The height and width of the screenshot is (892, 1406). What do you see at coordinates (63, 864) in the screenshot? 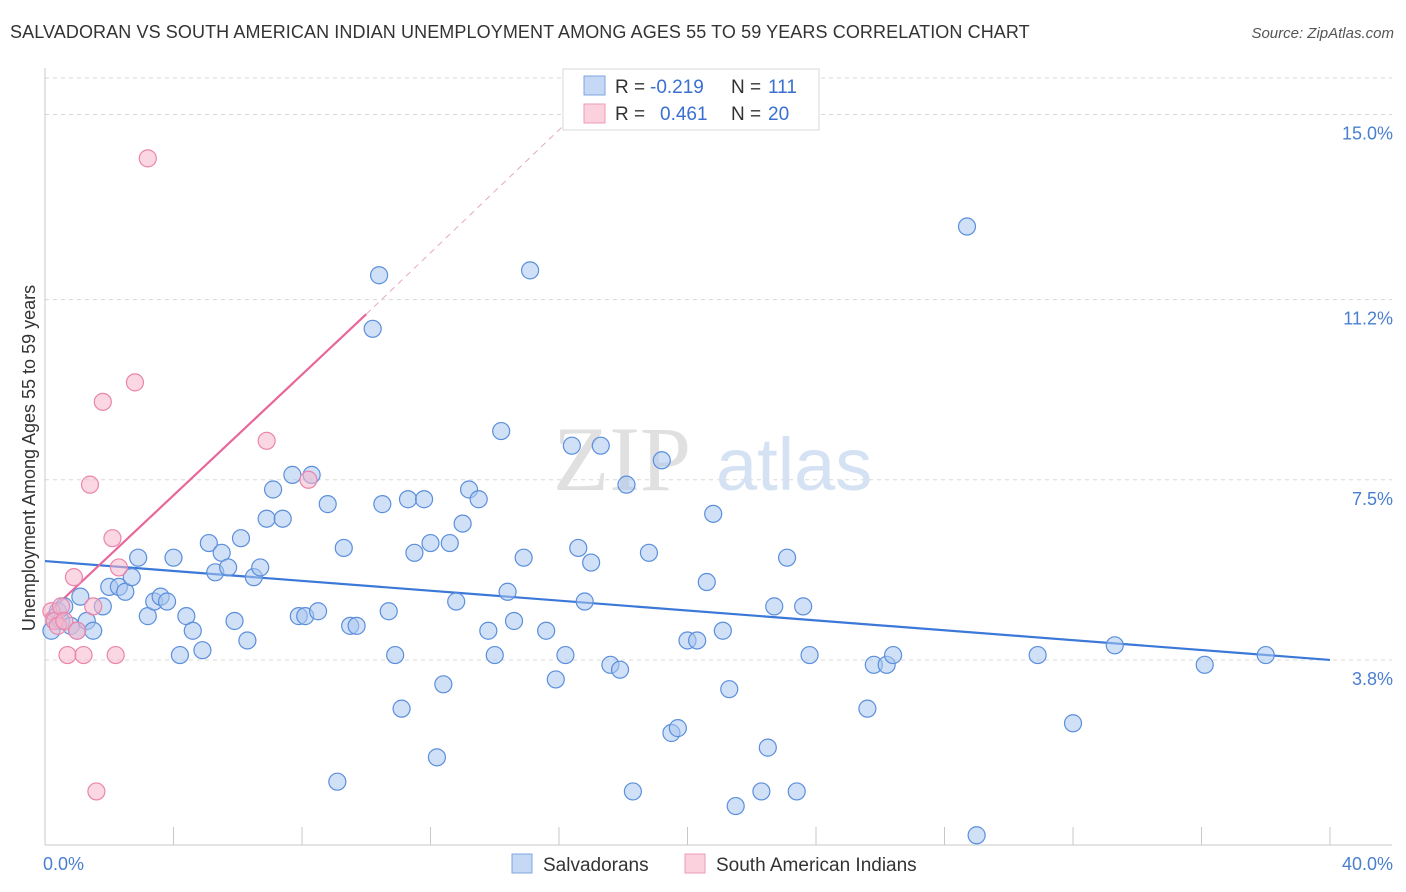
I see `x-tick-label-0: 0.0%` at bounding box center [63, 864].